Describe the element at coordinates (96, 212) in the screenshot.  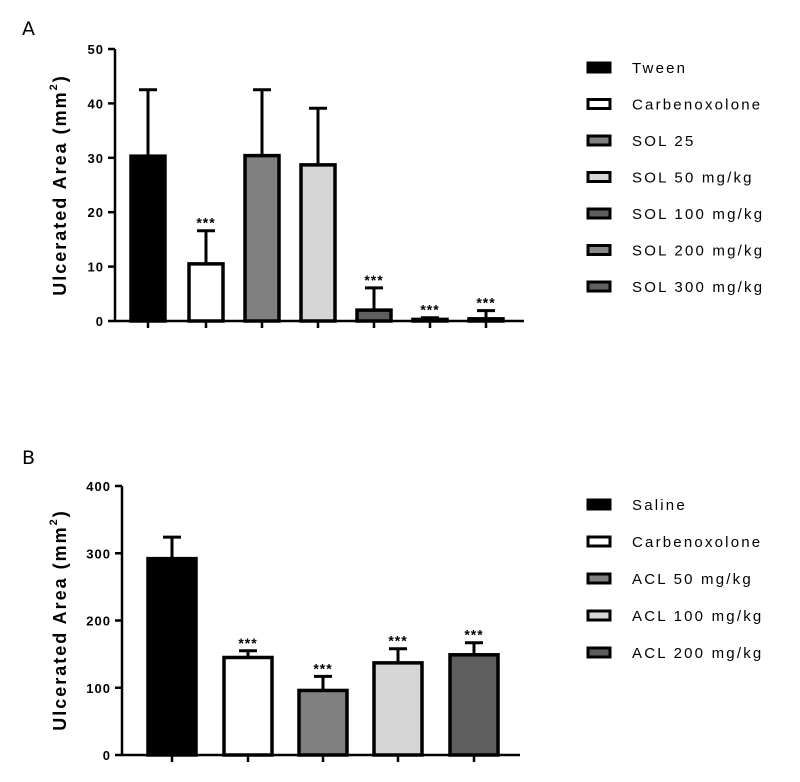
I see `y-tick-label: 20` at that location.